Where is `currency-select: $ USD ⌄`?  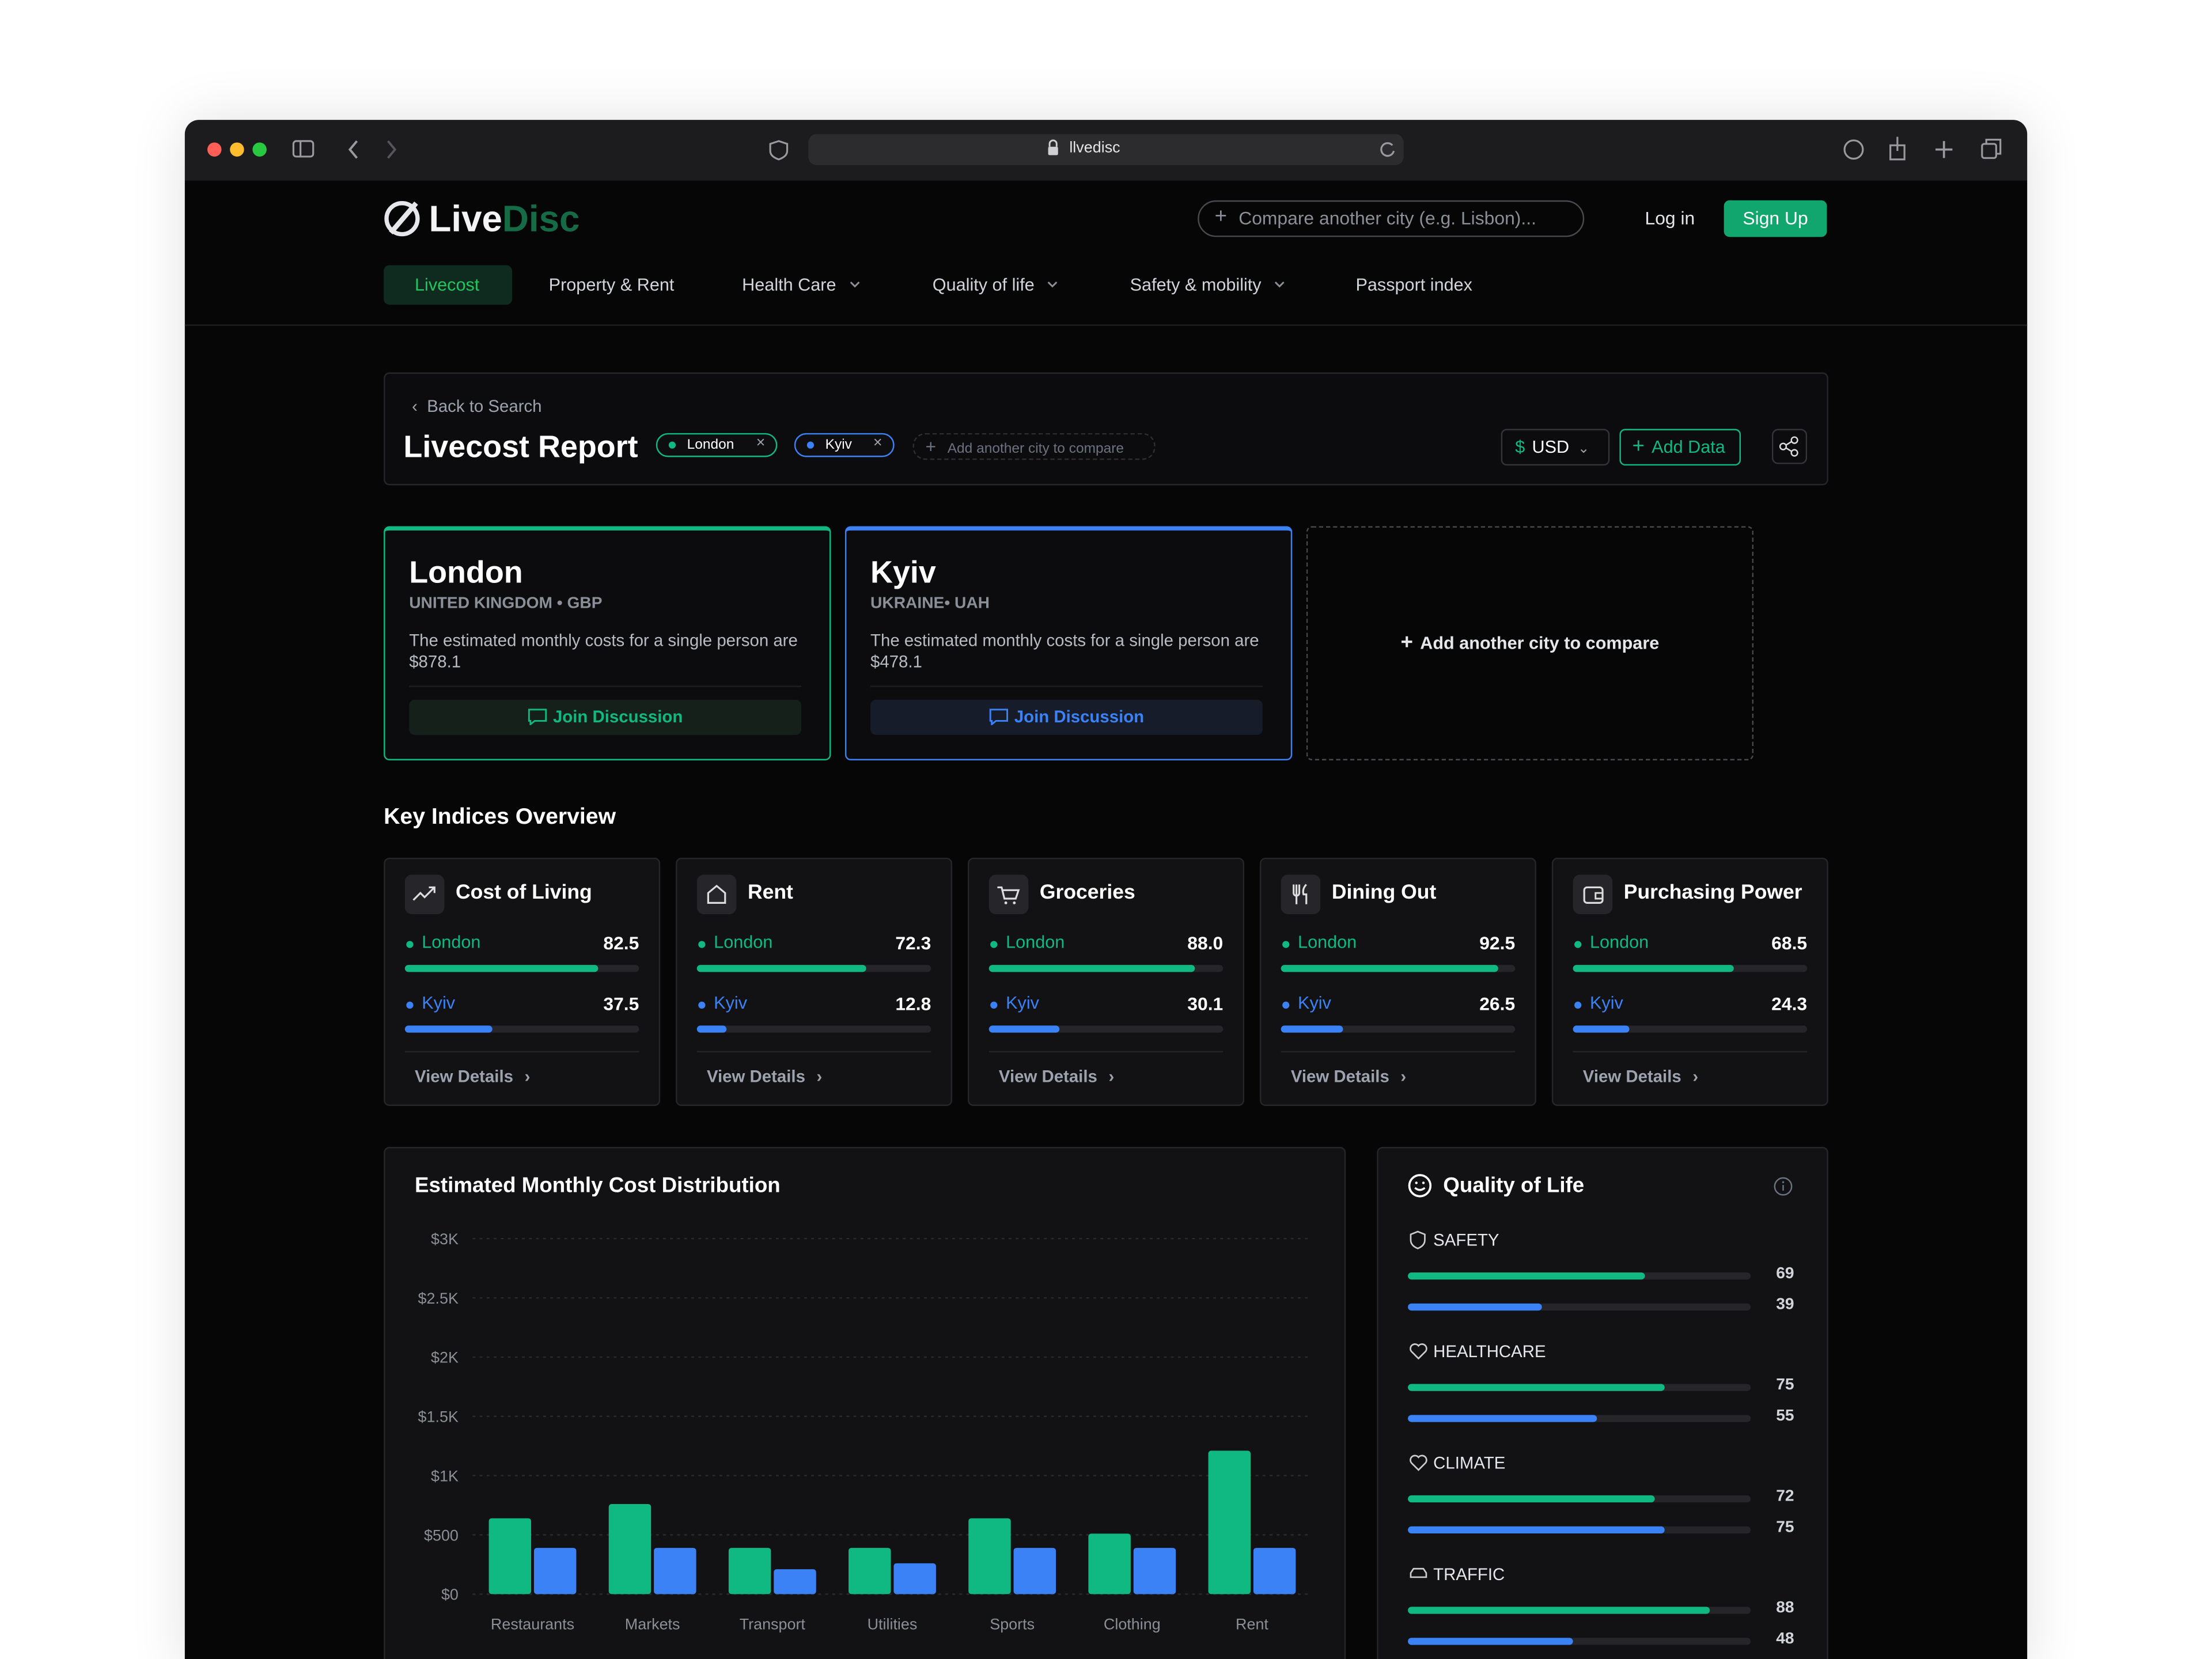
currency-select: $ USD ⌄ is located at coordinates (1555, 447).